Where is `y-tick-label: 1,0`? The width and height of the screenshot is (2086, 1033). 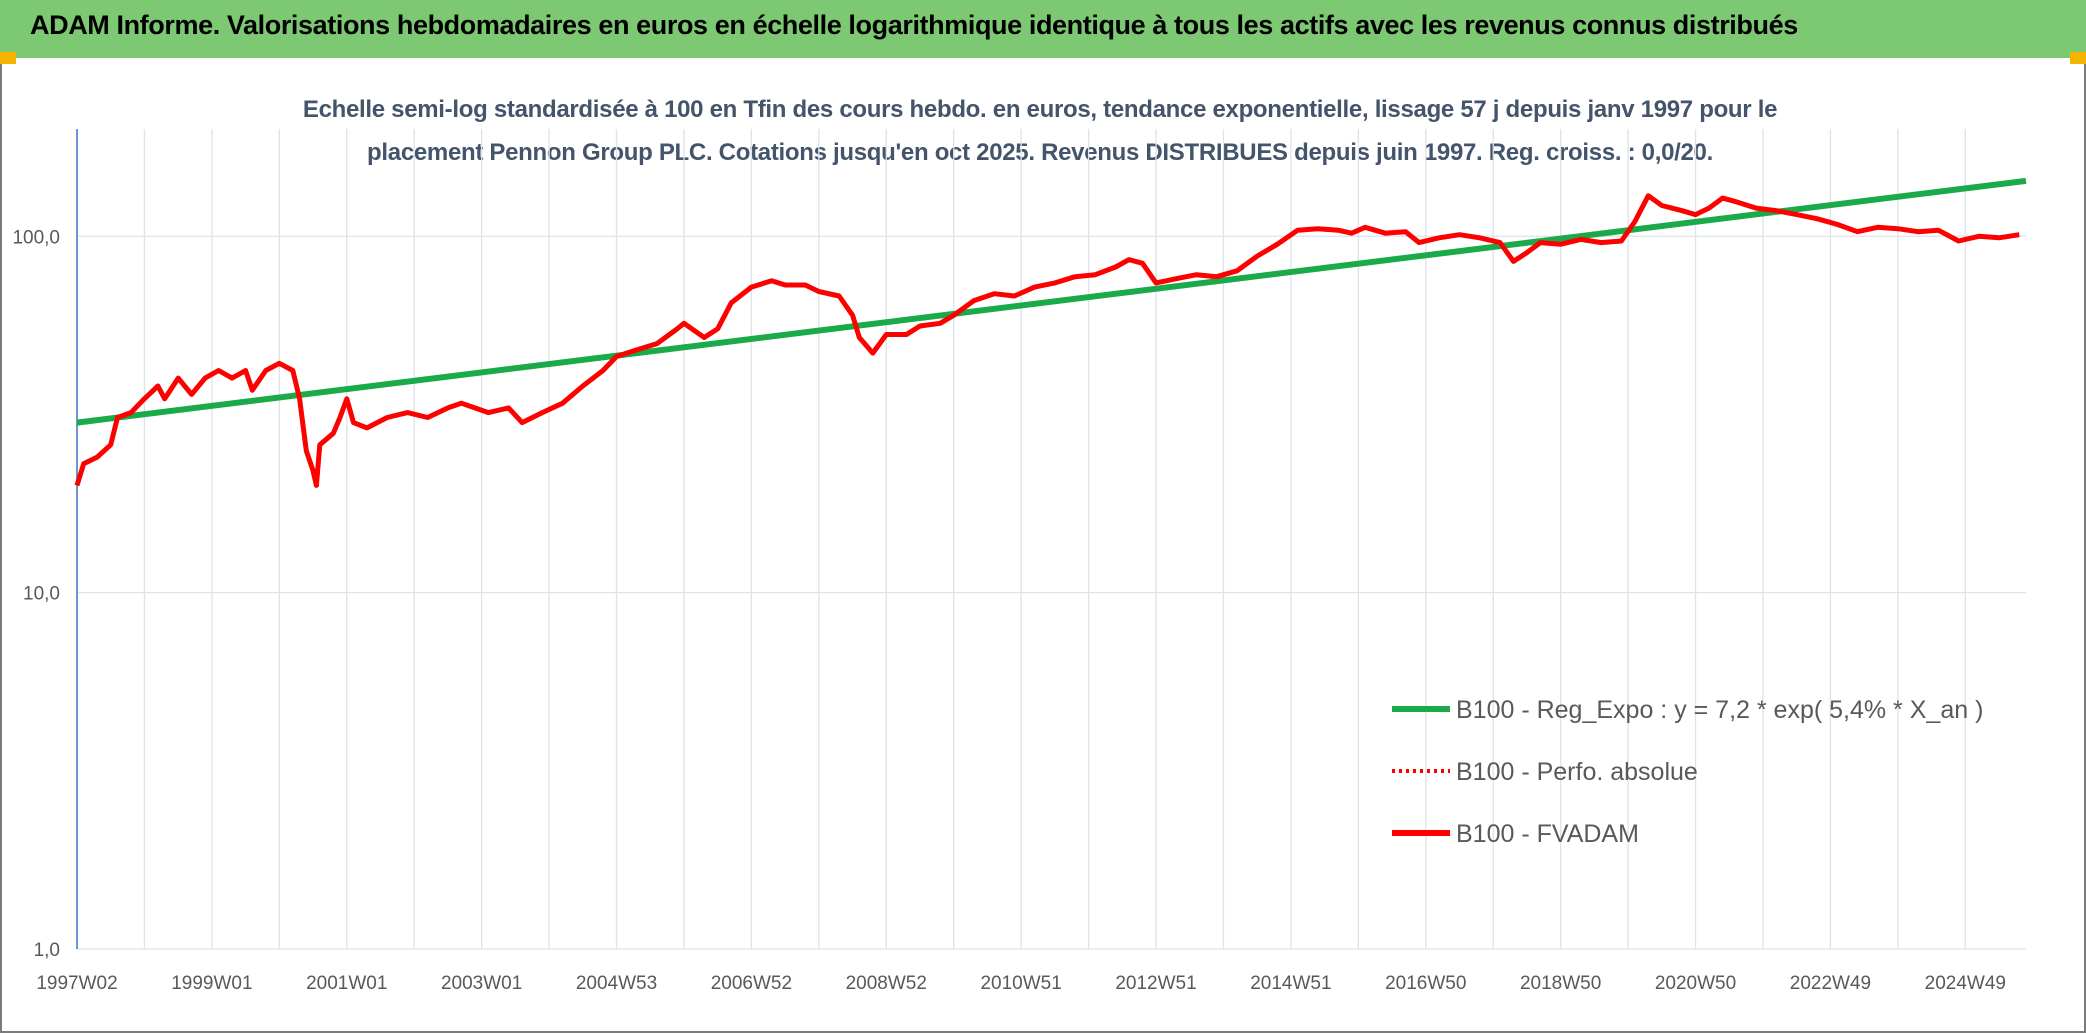
y-tick-label: 1,0 is located at coordinates (47, 950).